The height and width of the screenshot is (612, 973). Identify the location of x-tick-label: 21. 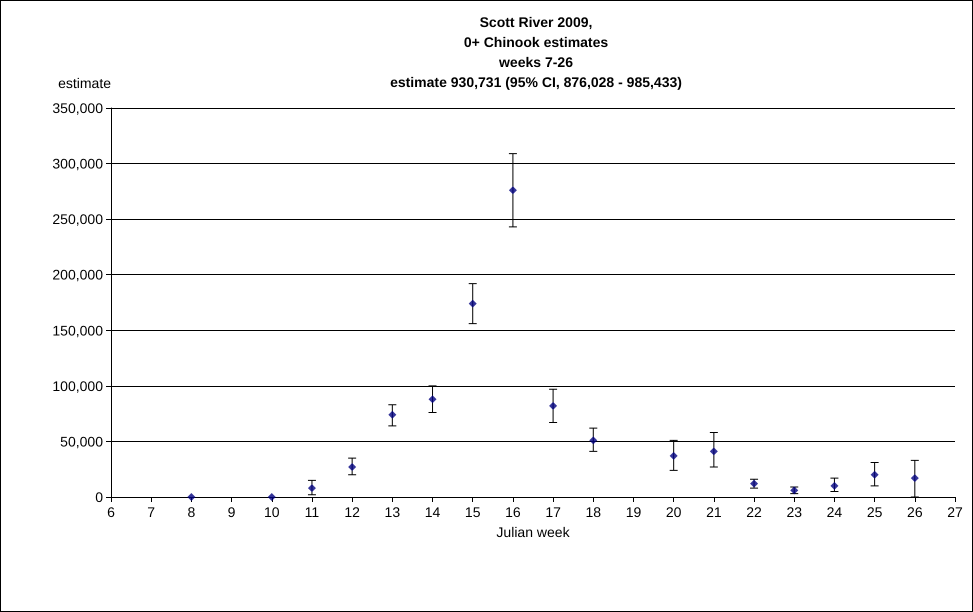
(714, 512).